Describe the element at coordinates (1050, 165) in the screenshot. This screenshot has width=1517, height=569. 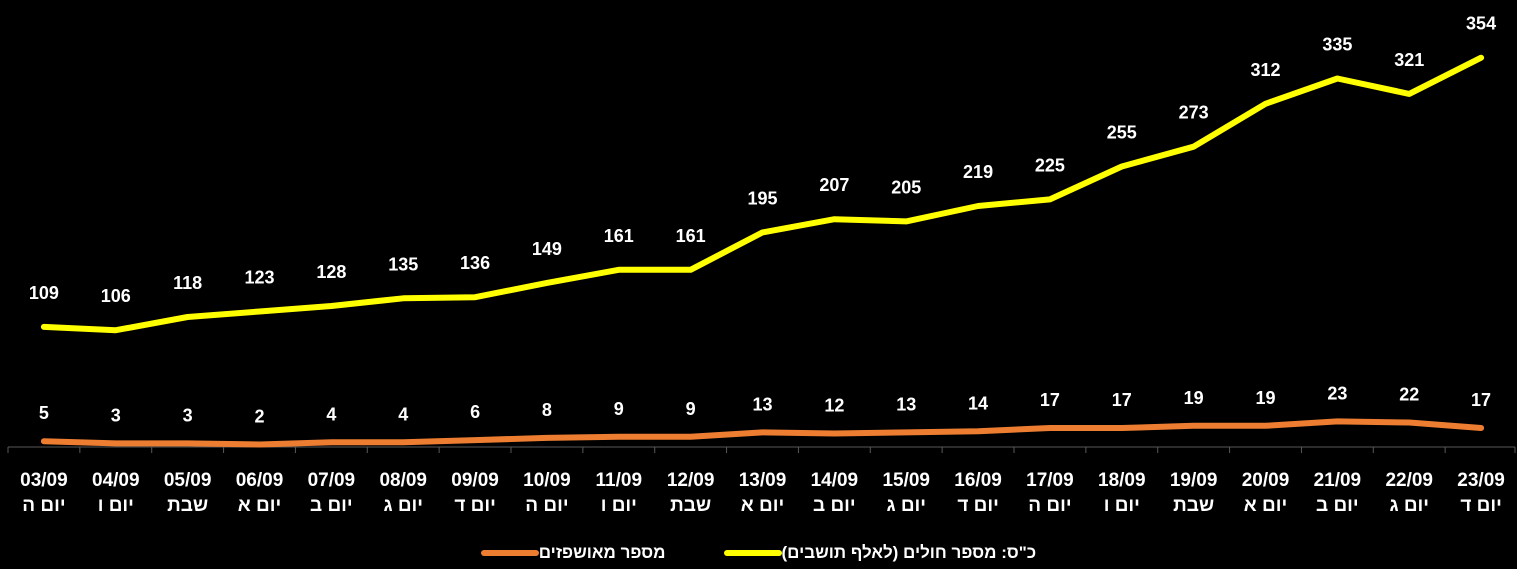
I see `data-label-patients: 225` at that location.